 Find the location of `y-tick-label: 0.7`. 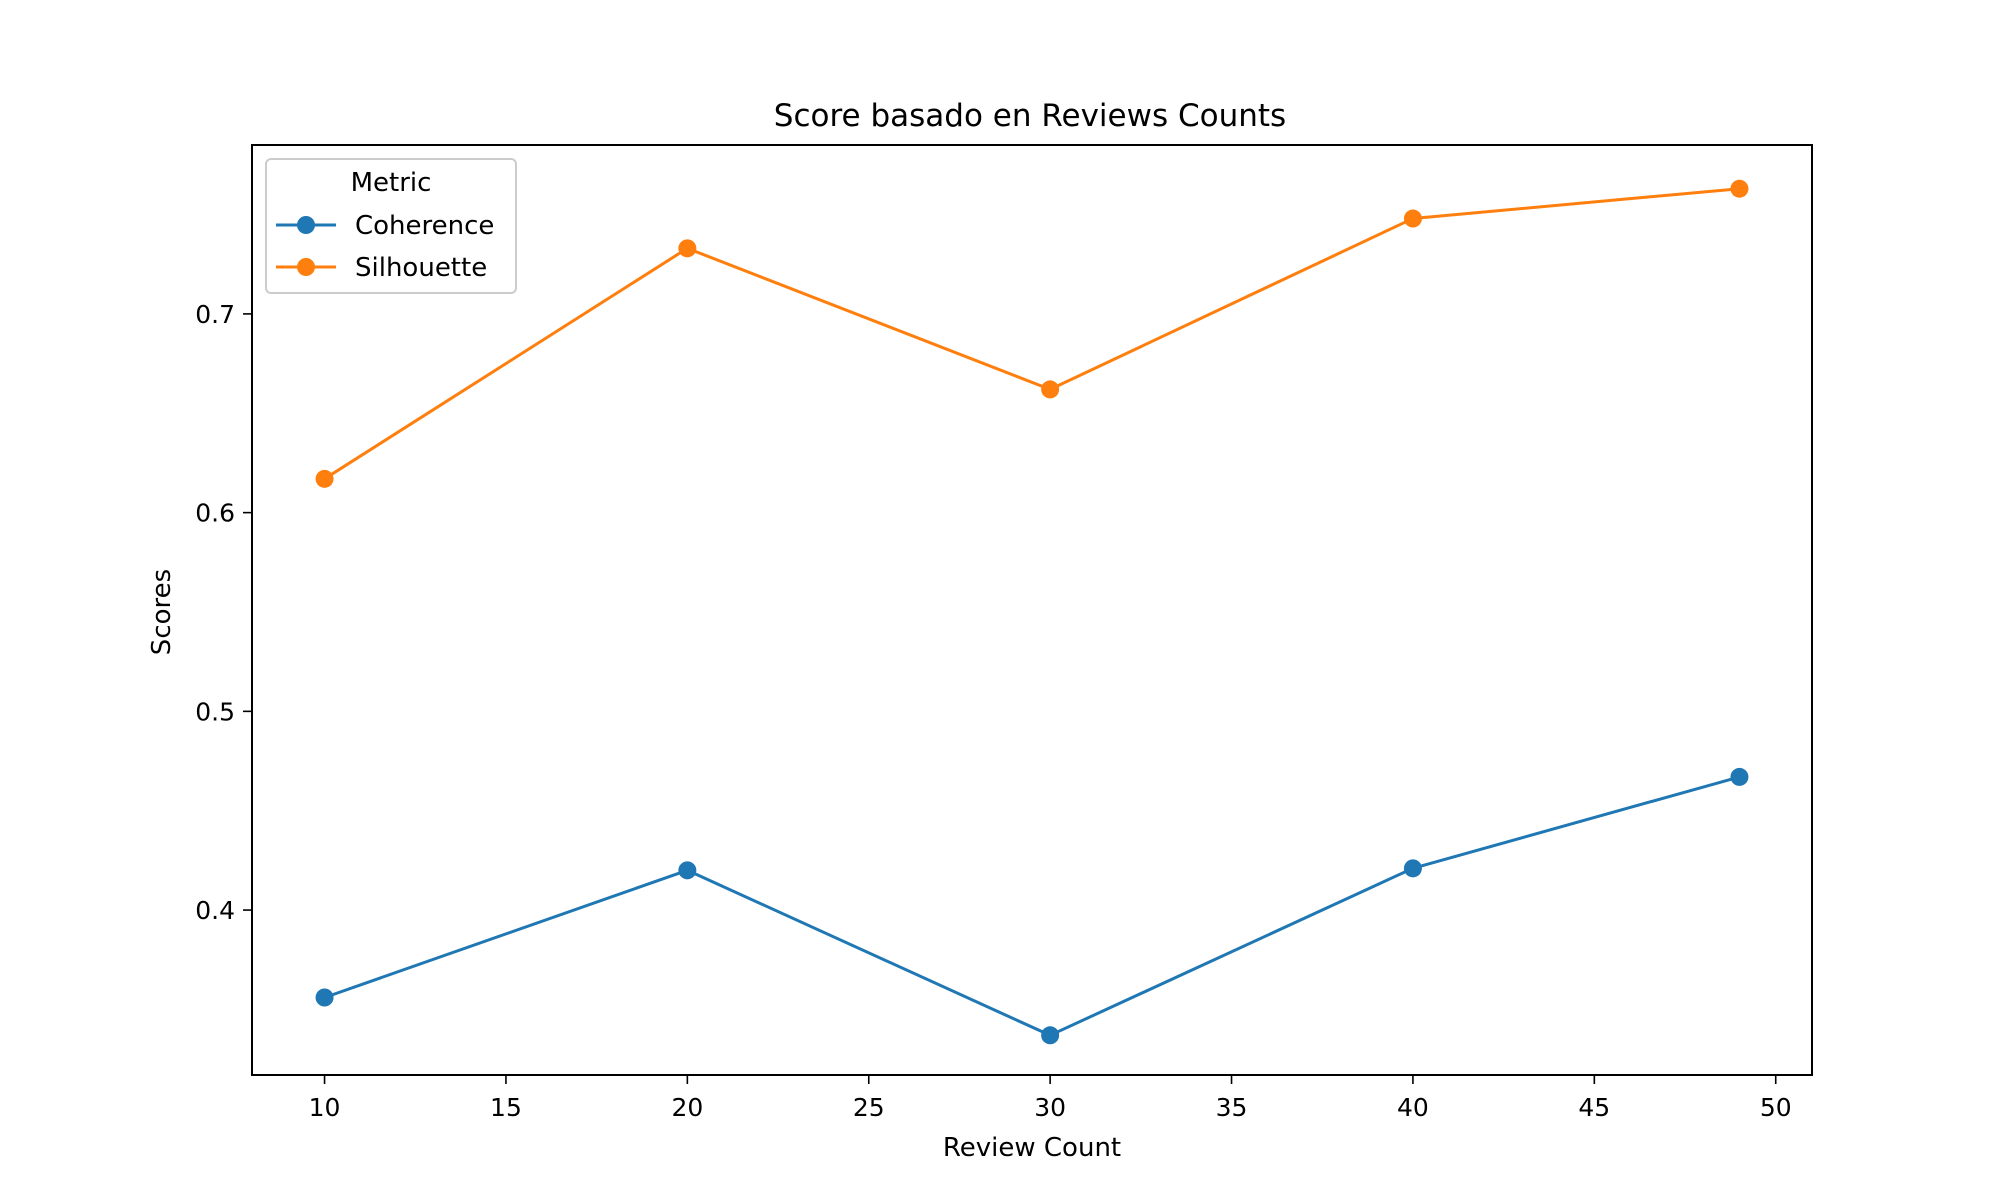

y-tick-label: 0.7 is located at coordinates (215, 314).